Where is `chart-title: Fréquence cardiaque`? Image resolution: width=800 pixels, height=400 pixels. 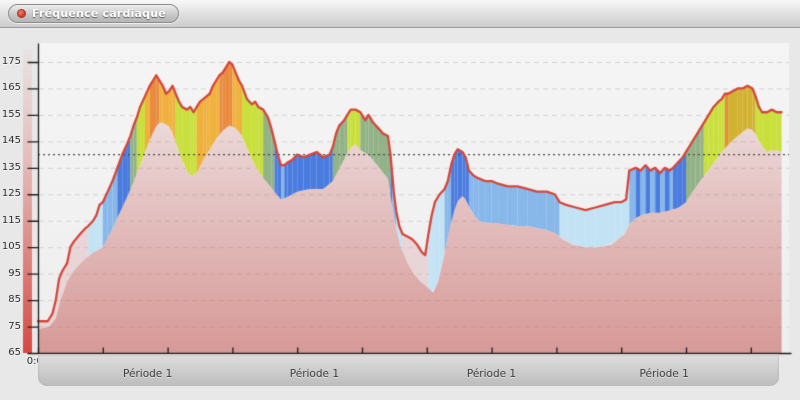
chart-title: Fréquence cardiaque is located at coordinates (99, 13).